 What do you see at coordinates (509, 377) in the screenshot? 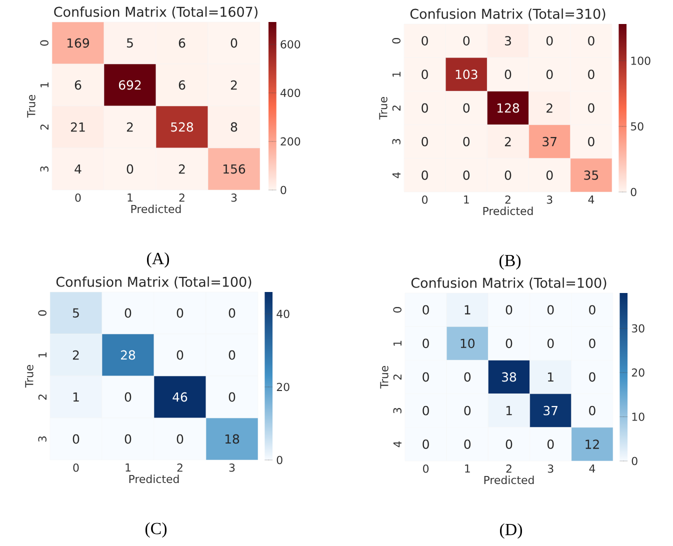
I see `data-label: 38` at bounding box center [509, 377].